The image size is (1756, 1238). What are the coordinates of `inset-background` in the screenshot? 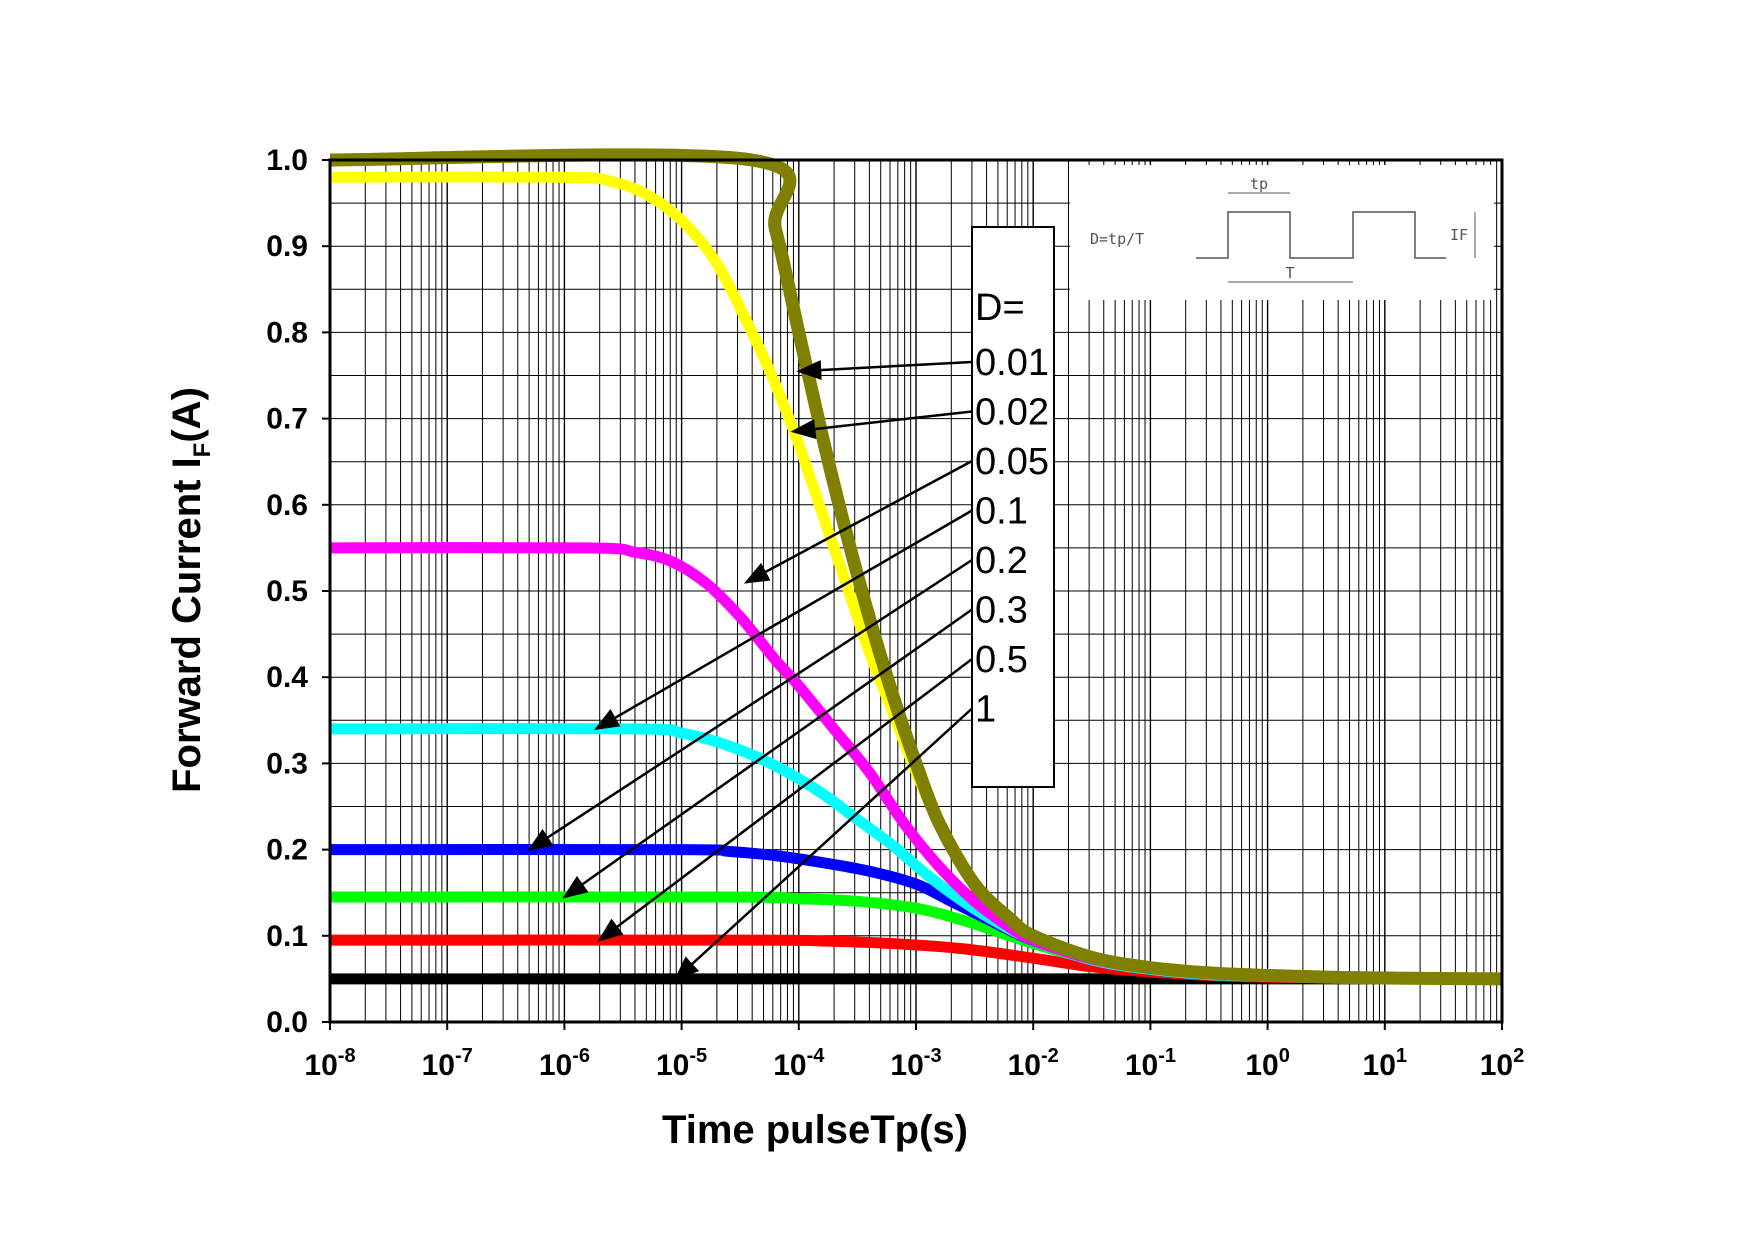 It's located at (1282, 232).